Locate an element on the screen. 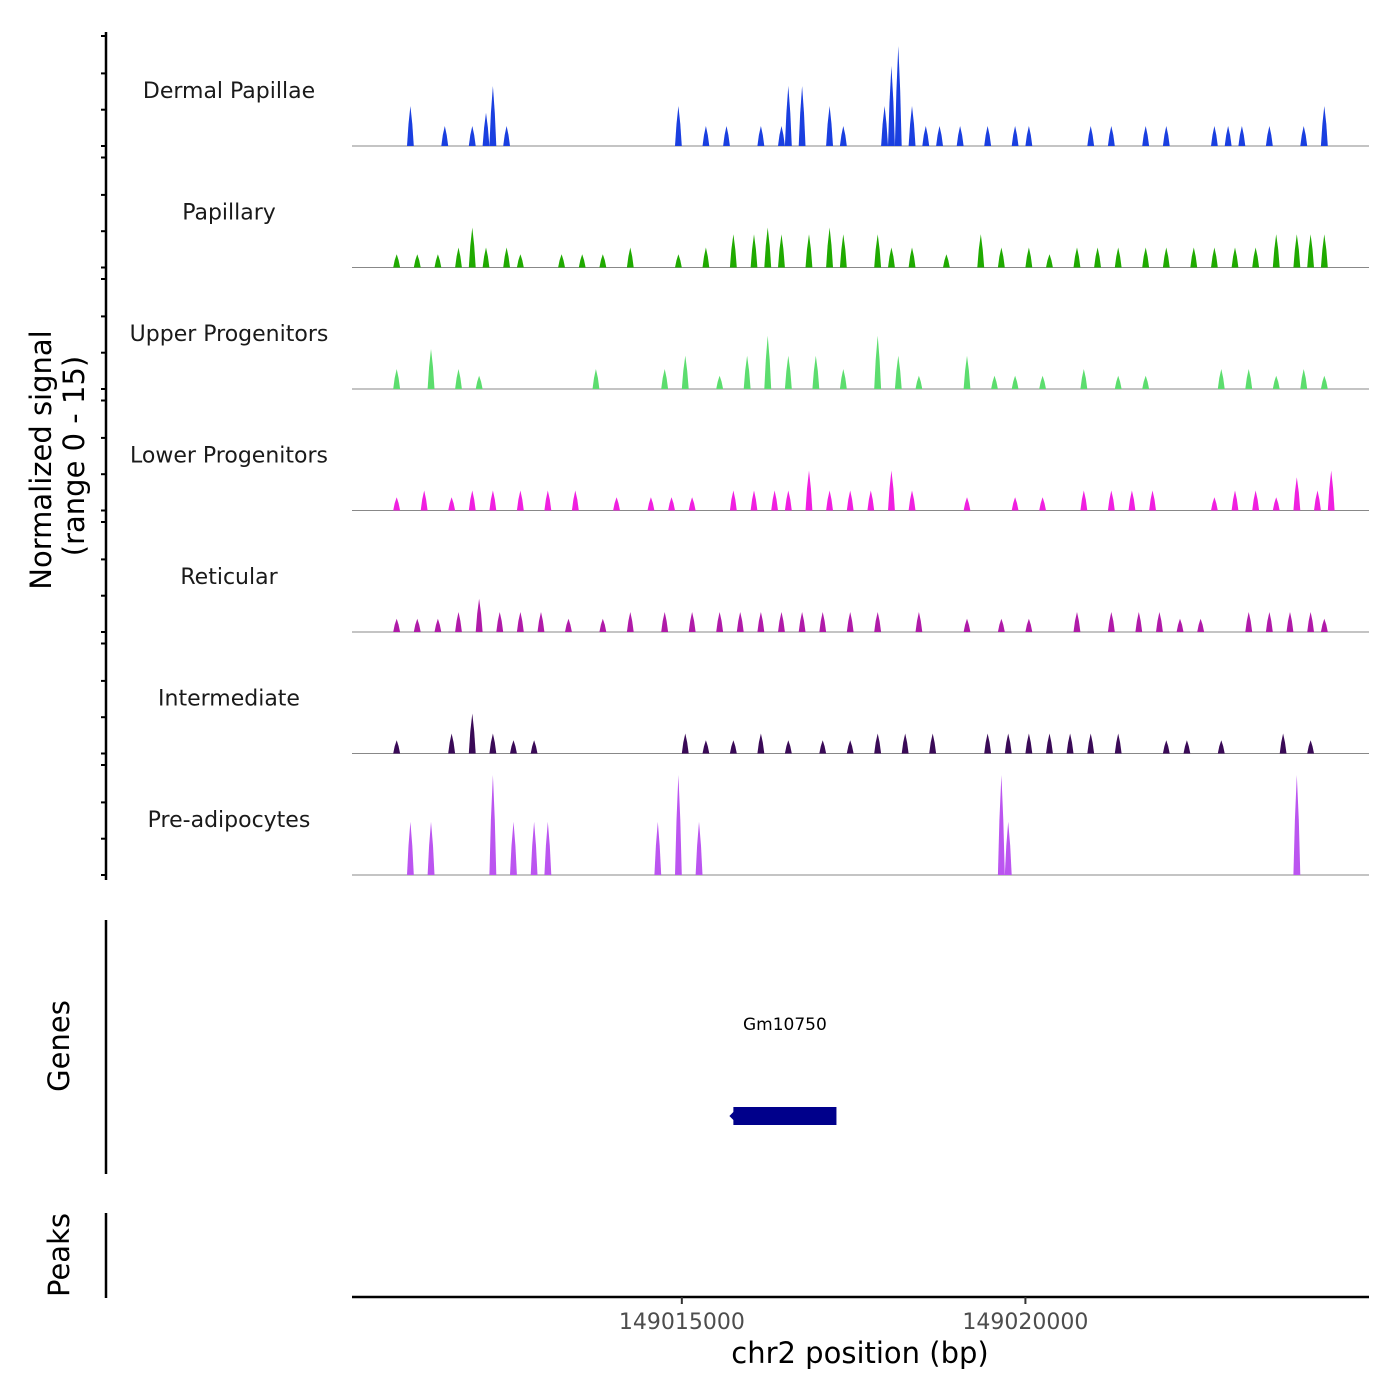 The height and width of the screenshot is (1400, 1400). track-1: Papillary is located at coordinates (775, 234).